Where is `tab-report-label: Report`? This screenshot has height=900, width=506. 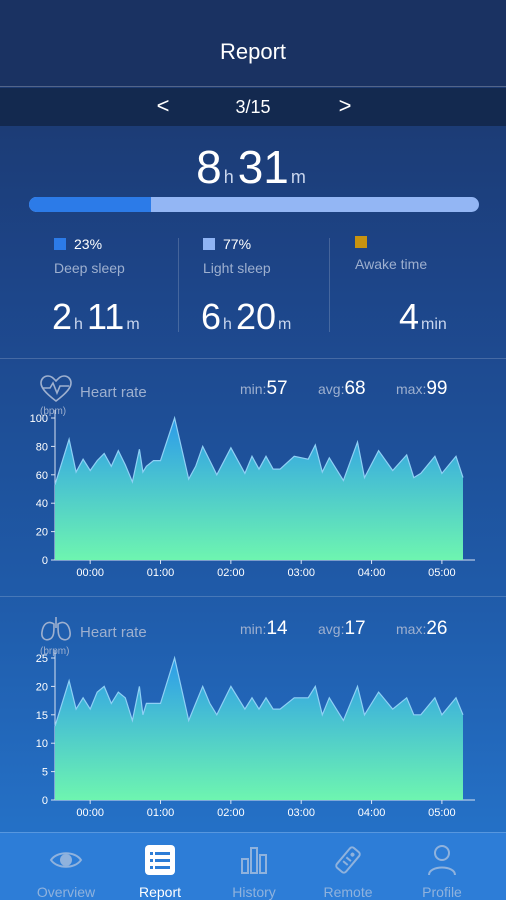
tab-report-label: Report is located at coordinates (160, 892).